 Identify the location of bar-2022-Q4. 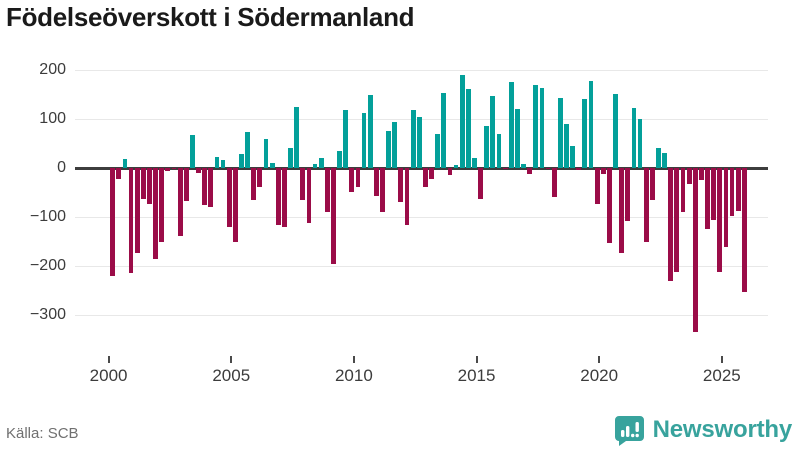
(671, 224).